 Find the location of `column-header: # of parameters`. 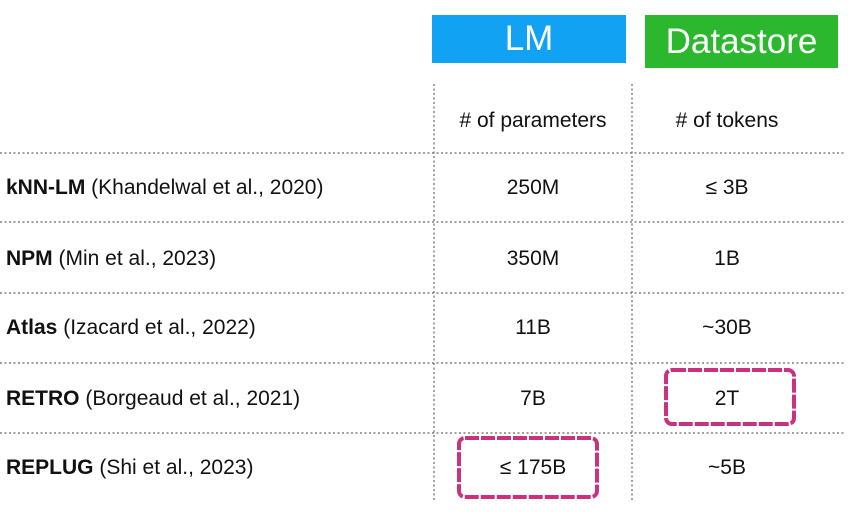

column-header: # of parameters is located at coordinates (533, 120).